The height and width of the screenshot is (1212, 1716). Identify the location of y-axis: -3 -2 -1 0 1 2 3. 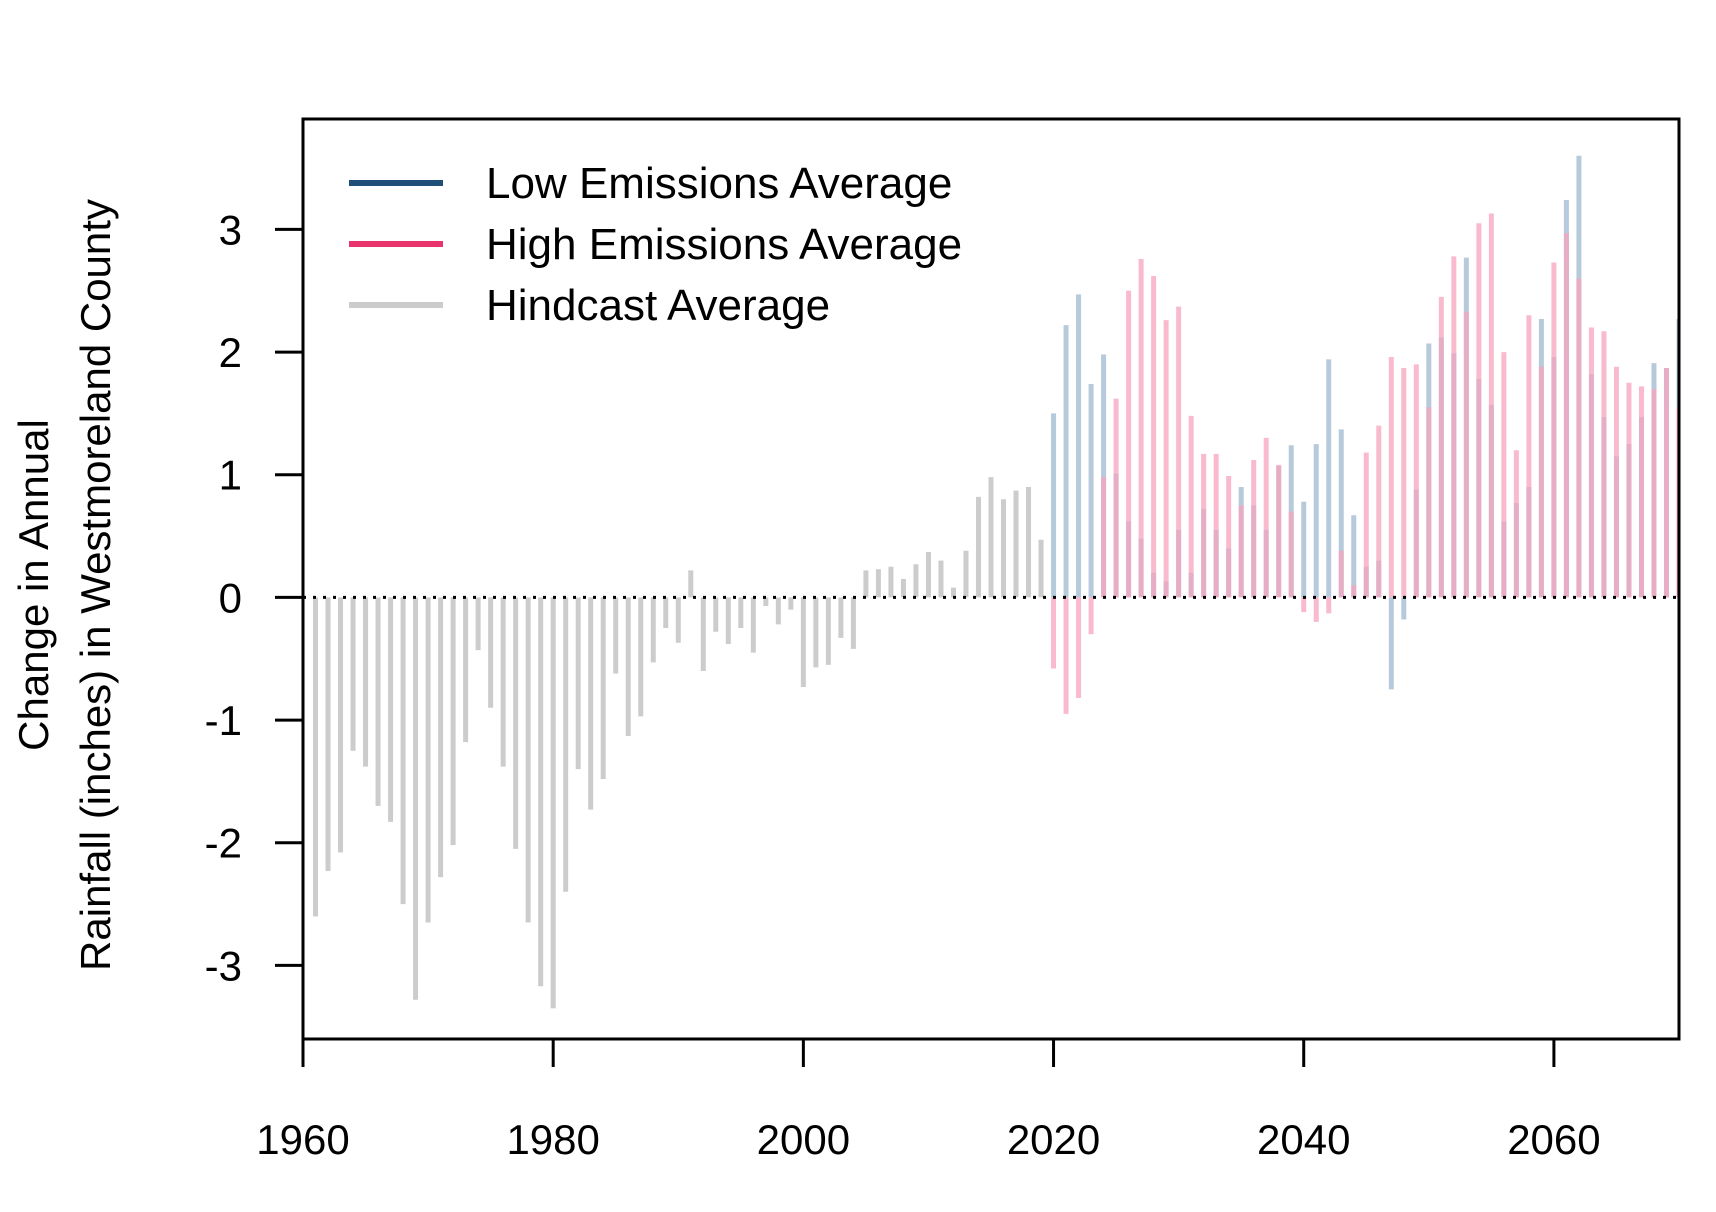
(255, 597).